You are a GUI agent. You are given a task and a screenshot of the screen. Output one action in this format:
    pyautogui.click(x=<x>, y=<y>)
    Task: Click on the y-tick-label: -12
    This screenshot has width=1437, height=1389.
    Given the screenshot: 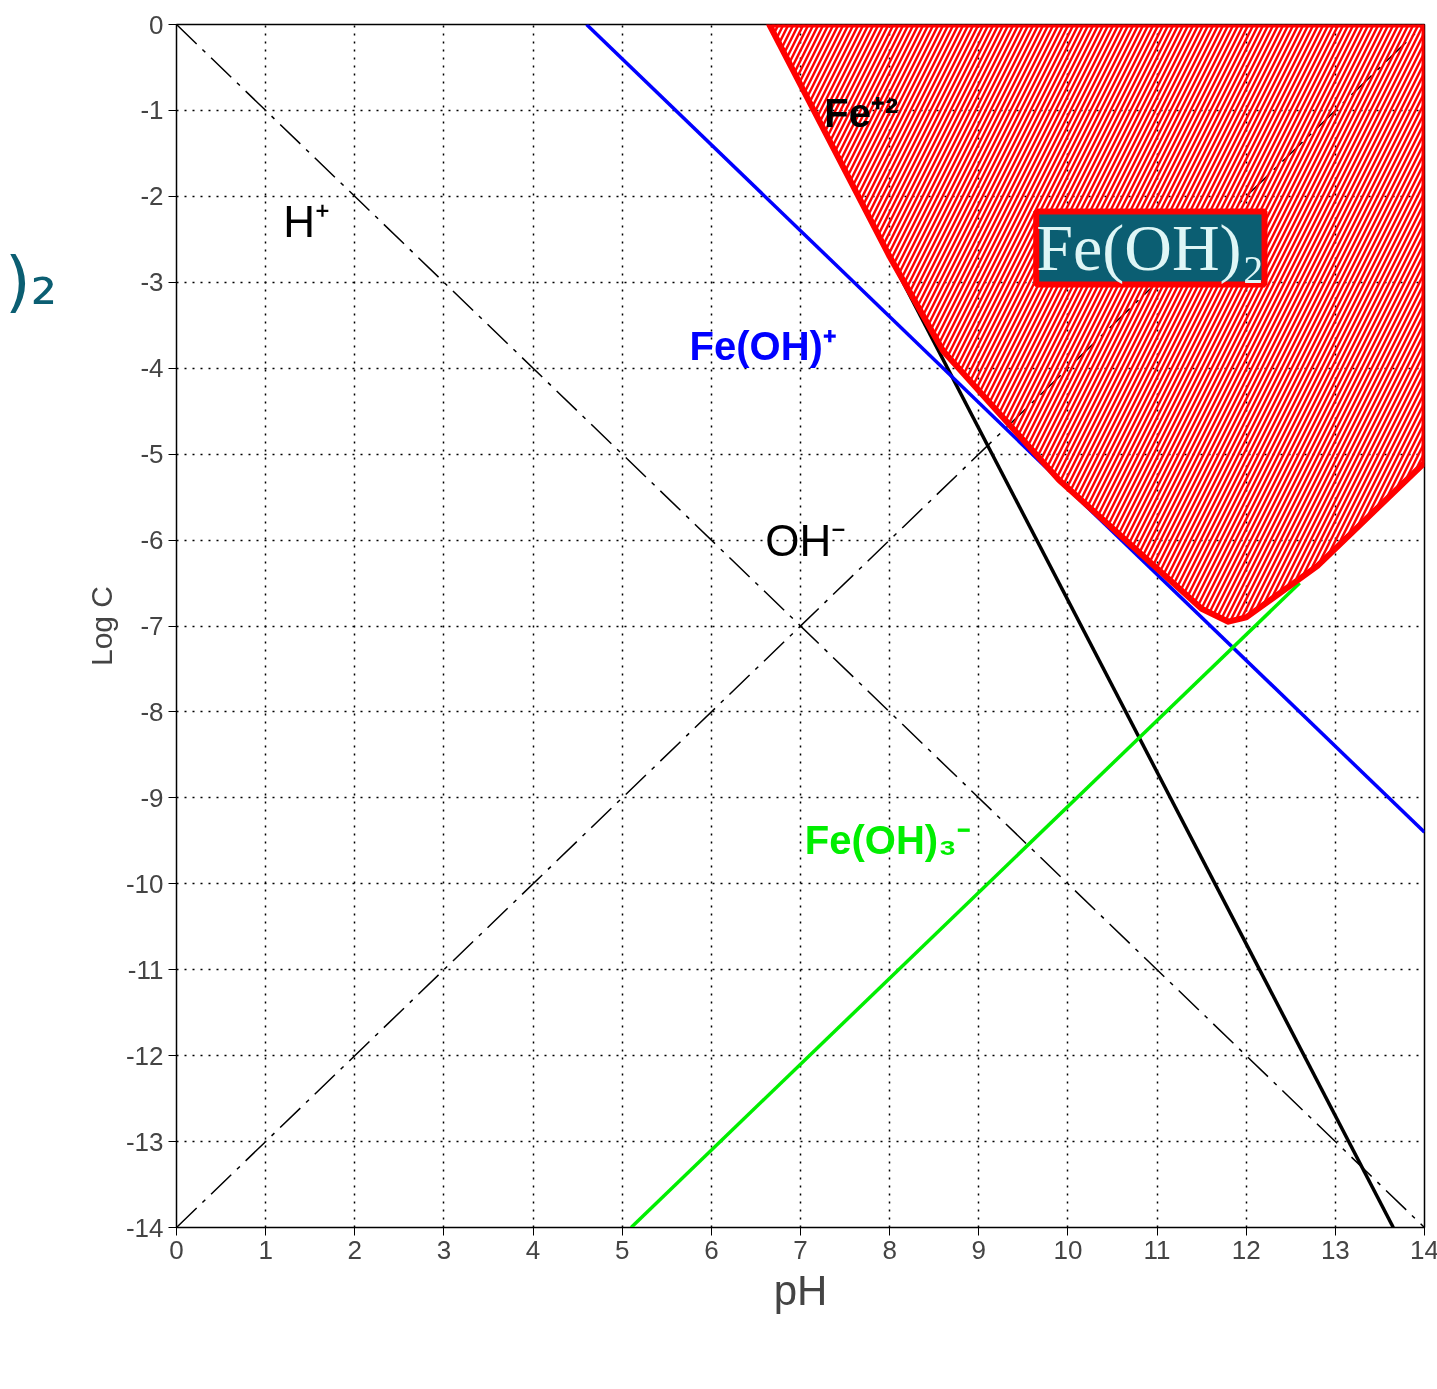 What is the action you would take?
    pyautogui.click(x=144, y=1055)
    